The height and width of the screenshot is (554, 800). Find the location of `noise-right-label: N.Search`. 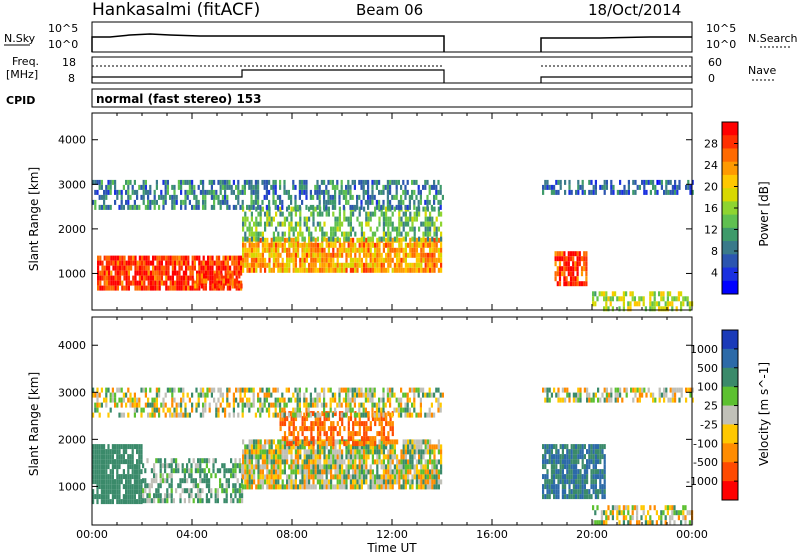

noise-right-label: N.Search is located at coordinates (773, 38).